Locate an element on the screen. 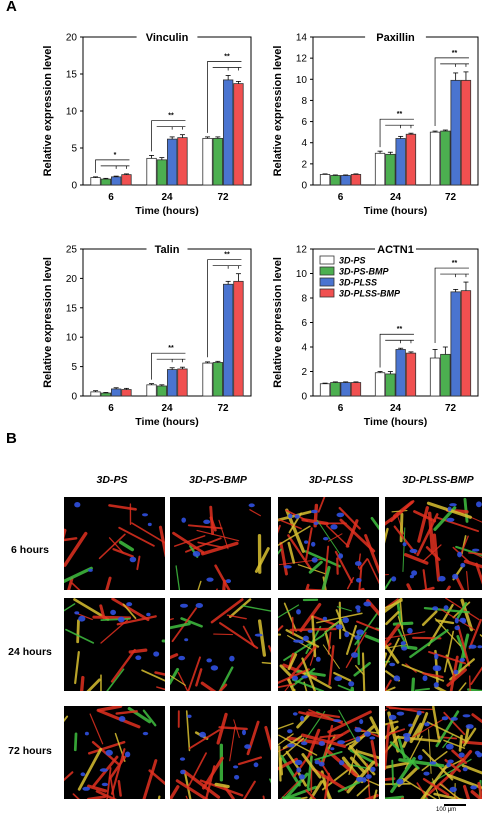 The image size is (482, 817). row-label-72-hours: 72 hours is located at coordinates (30, 751).